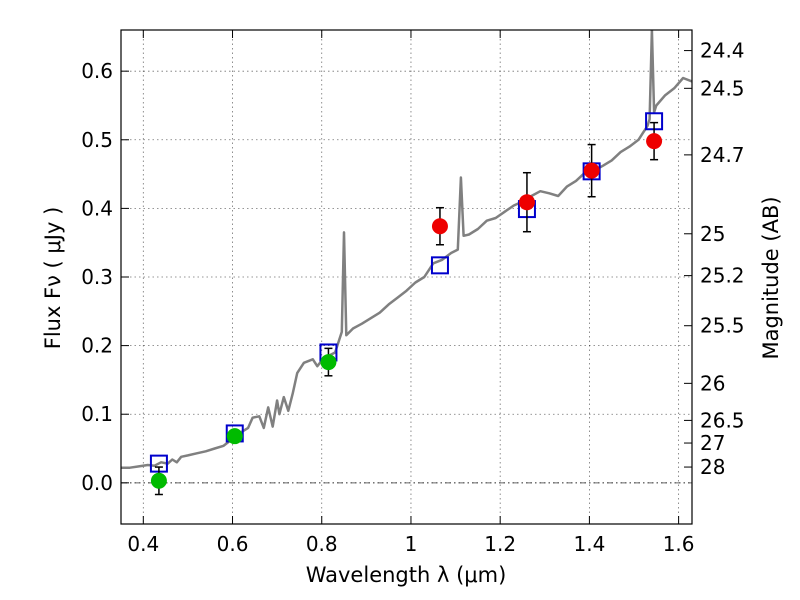 Image resolution: width=800 pixels, height=600 pixels. I want to click on right-tick-label: 24.4, so click(722, 51).